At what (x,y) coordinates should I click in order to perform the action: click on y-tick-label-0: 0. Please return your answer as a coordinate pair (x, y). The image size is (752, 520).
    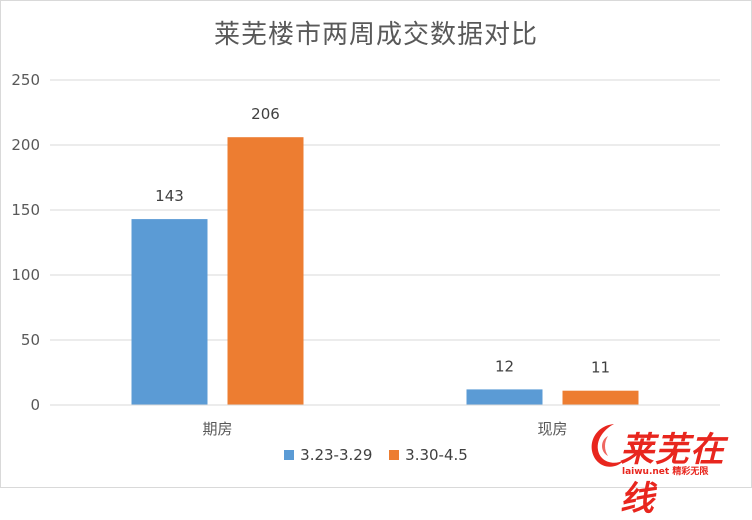
    Looking at the image, I should click on (35, 405).